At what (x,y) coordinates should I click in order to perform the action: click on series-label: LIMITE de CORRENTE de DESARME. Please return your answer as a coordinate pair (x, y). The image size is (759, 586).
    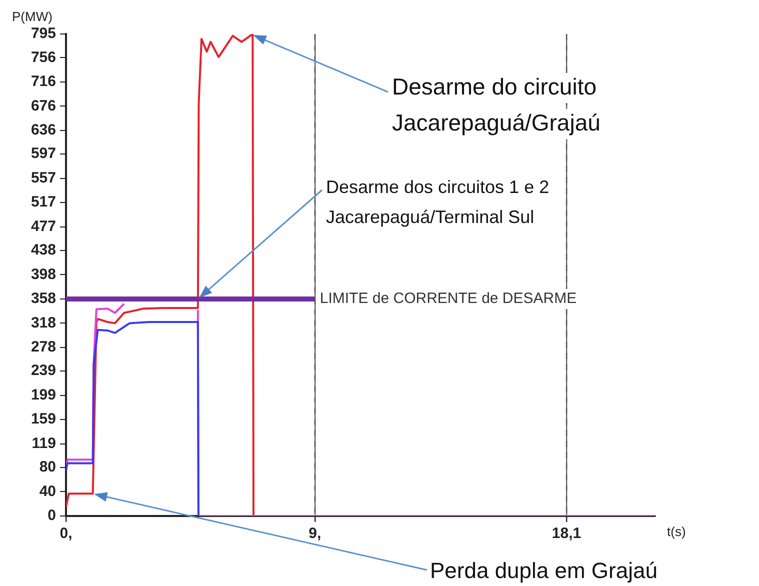
    Looking at the image, I should click on (448, 299).